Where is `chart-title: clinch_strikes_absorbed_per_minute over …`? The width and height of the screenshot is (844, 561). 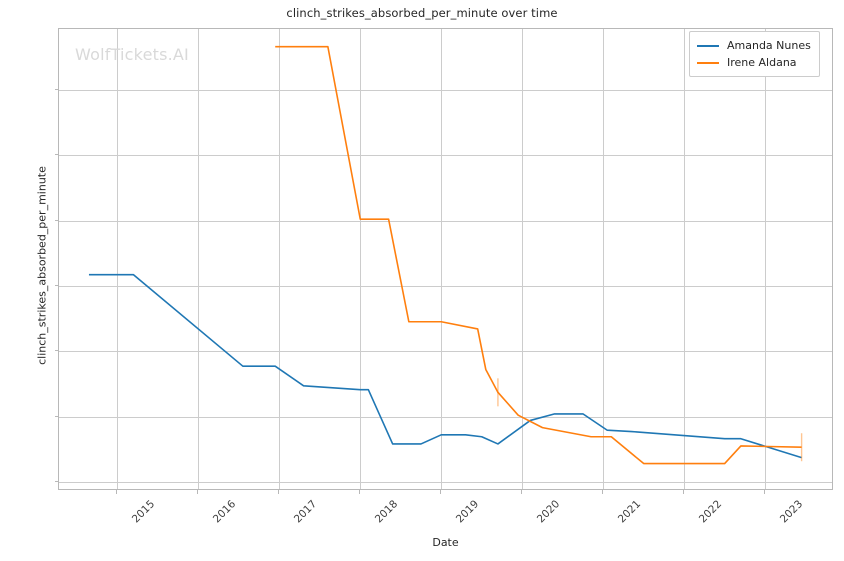 chart-title: clinch_strikes_absorbed_per_minute over … is located at coordinates (422, 13).